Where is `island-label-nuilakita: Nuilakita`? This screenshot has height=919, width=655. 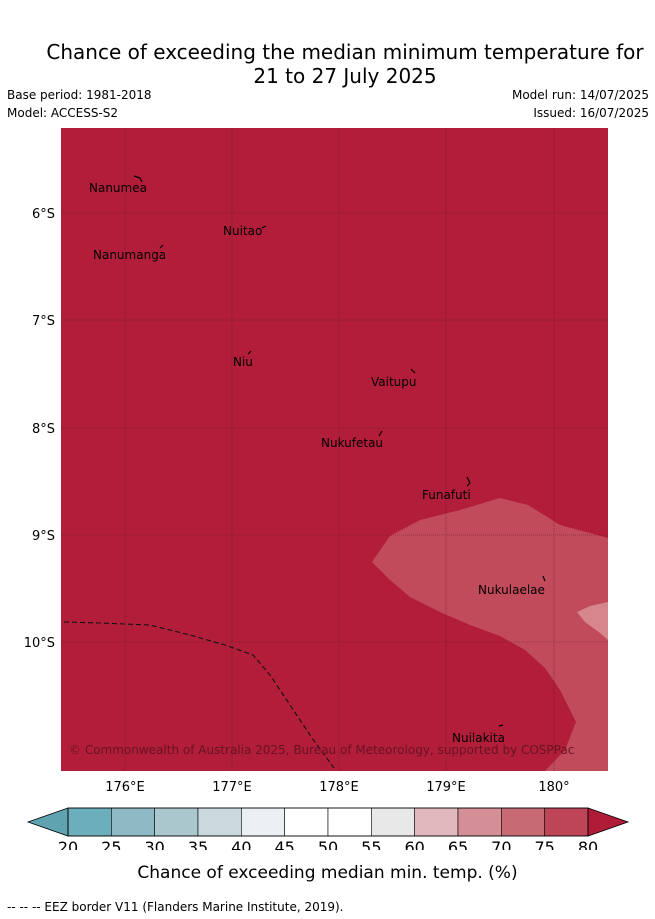
island-label-nuilakita: Nuilakita is located at coordinates (478, 738).